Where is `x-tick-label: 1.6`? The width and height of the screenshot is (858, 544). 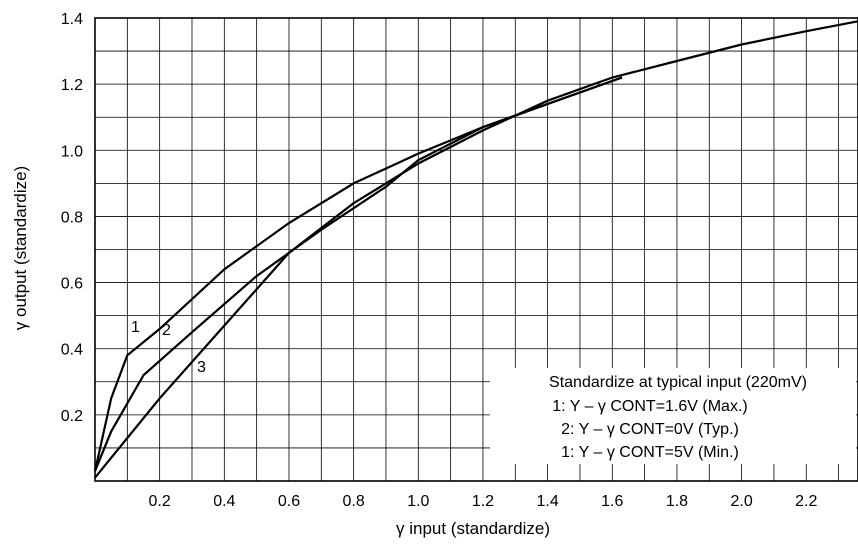 x-tick-label: 1.6 is located at coordinates (612, 501).